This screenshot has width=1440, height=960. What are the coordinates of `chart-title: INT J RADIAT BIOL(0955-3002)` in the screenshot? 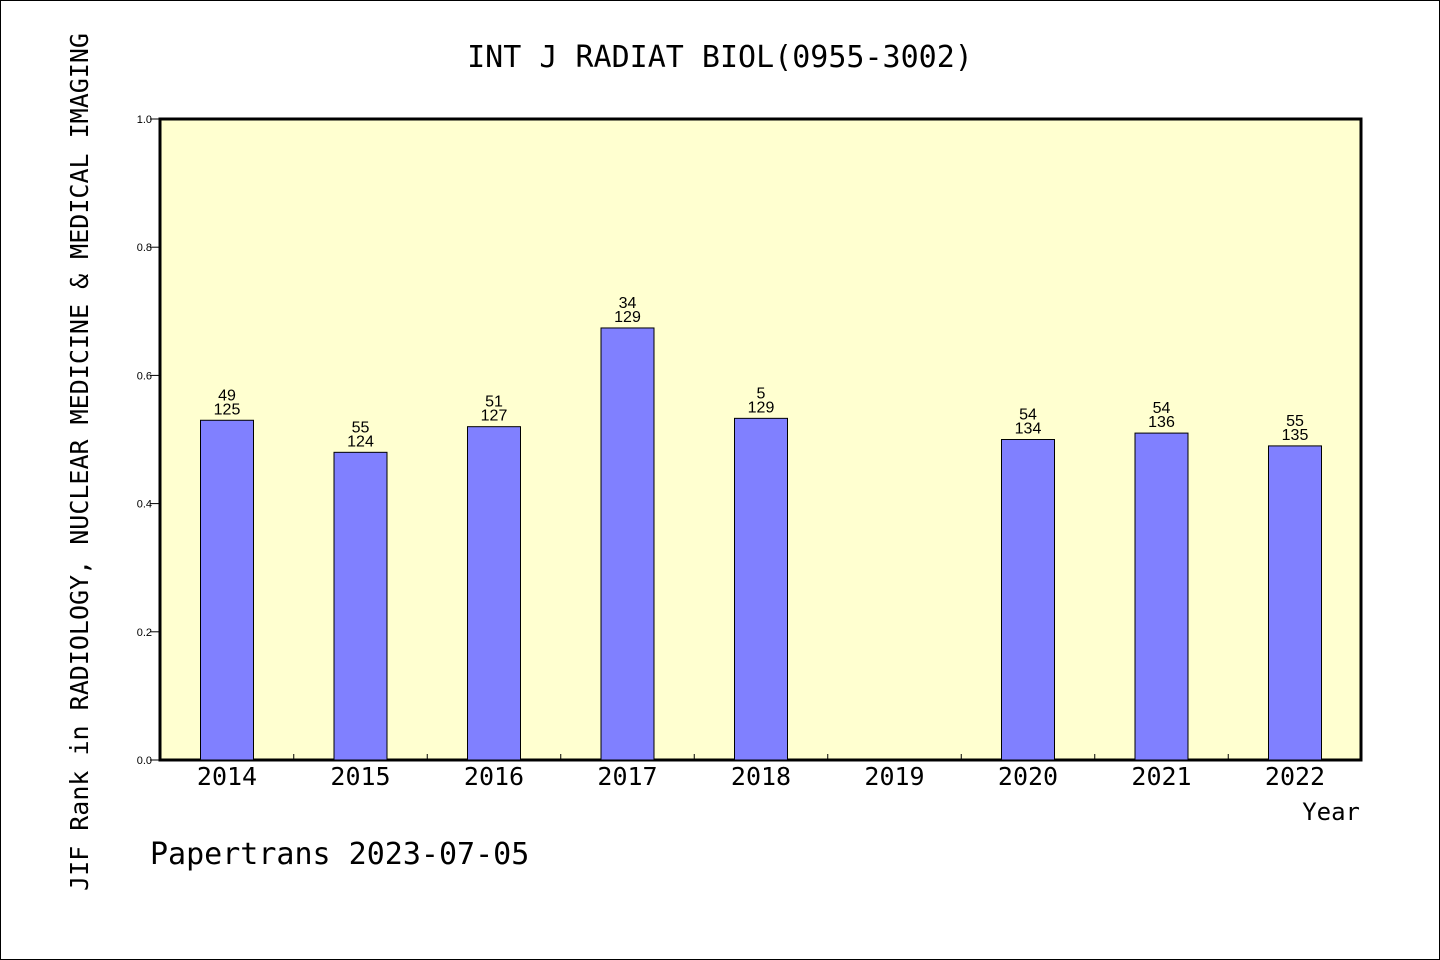 It's located at (720, 57).